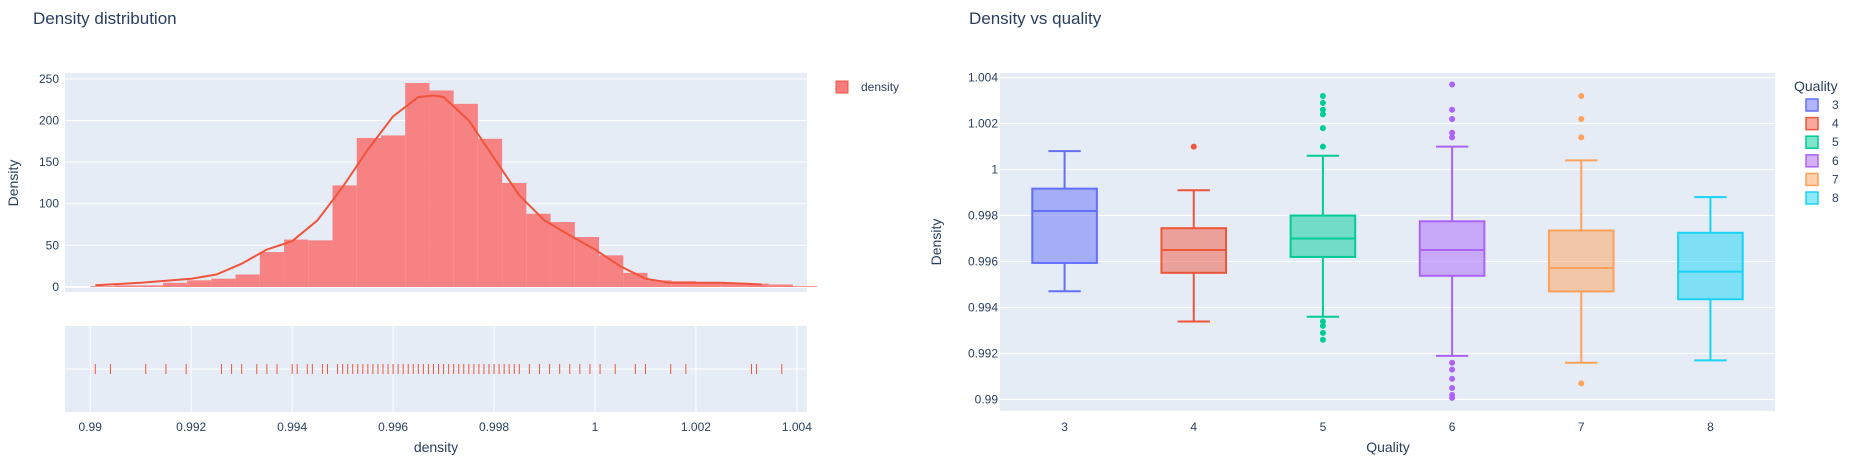  Describe the element at coordinates (1822, 142) in the screenshot. I see `legend-item-quality-5: 5` at that location.